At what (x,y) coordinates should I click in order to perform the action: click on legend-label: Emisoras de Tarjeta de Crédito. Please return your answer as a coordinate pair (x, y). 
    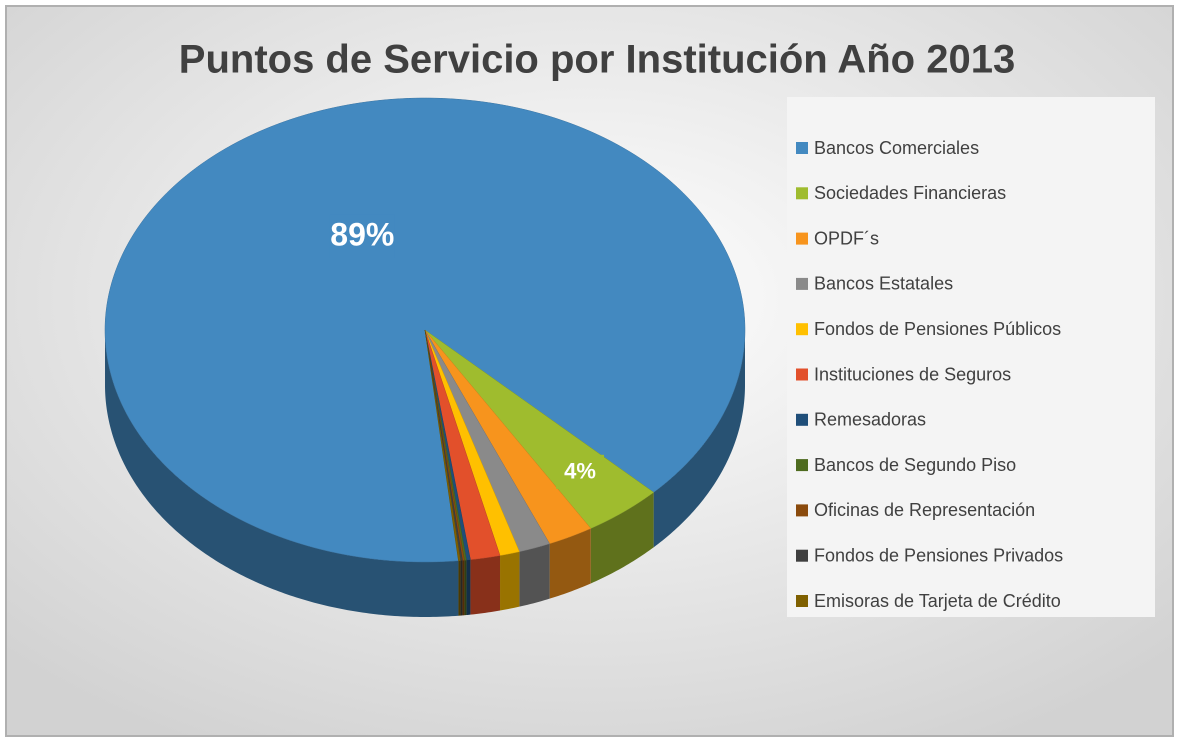
    Looking at the image, I should click on (937, 601).